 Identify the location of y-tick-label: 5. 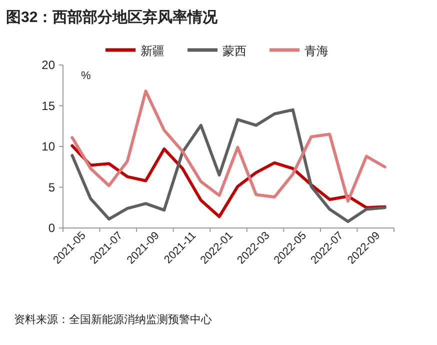
(52, 187).